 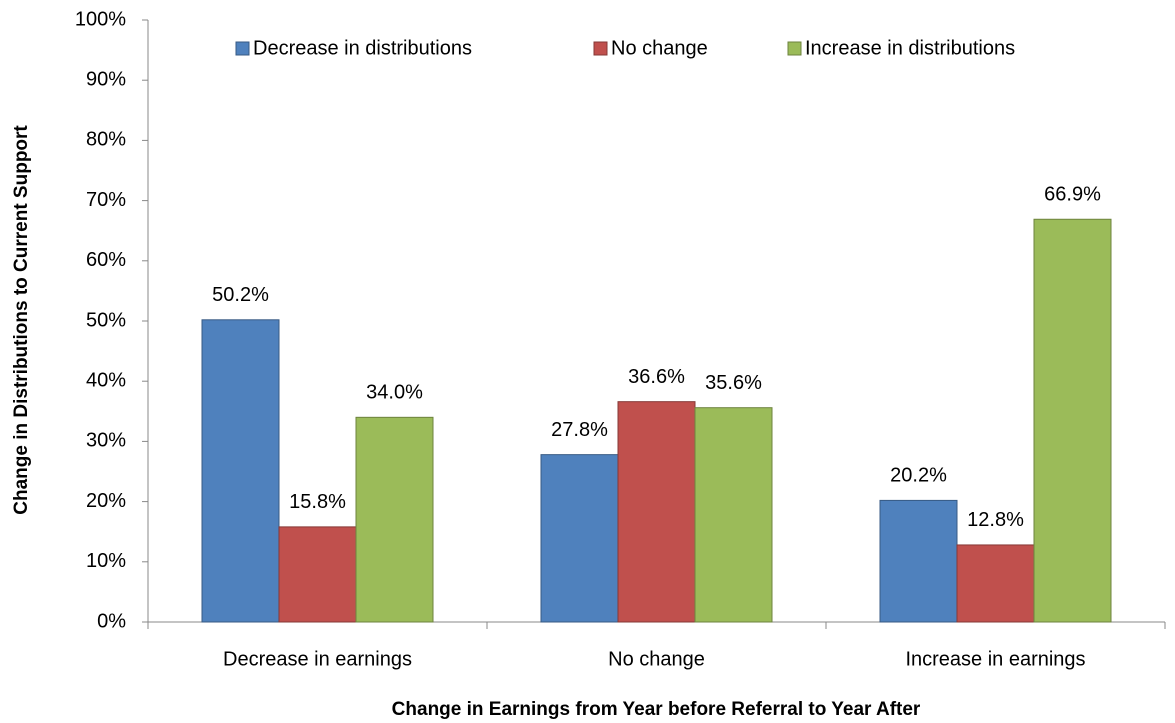 I want to click on y-tick-label: 40%, so click(x=106, y=380).